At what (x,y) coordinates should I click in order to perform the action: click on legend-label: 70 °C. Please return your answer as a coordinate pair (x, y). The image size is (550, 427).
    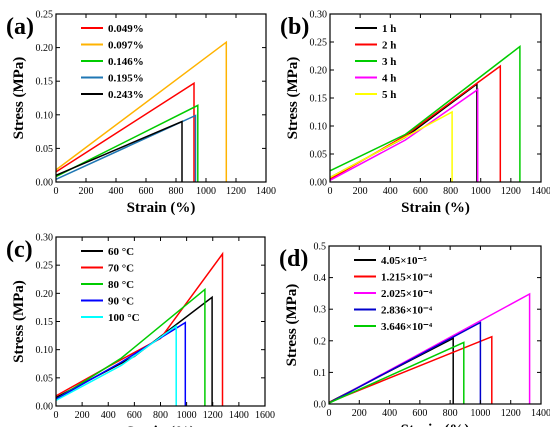
    Looking at the image, I should click on (121, 269).